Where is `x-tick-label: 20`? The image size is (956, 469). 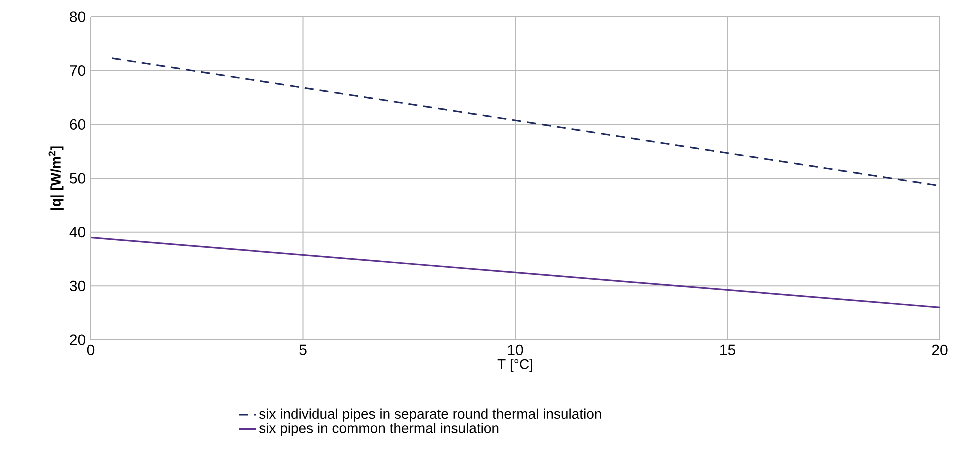
x-tick-label: 20 is located at coordinates (940, 350).